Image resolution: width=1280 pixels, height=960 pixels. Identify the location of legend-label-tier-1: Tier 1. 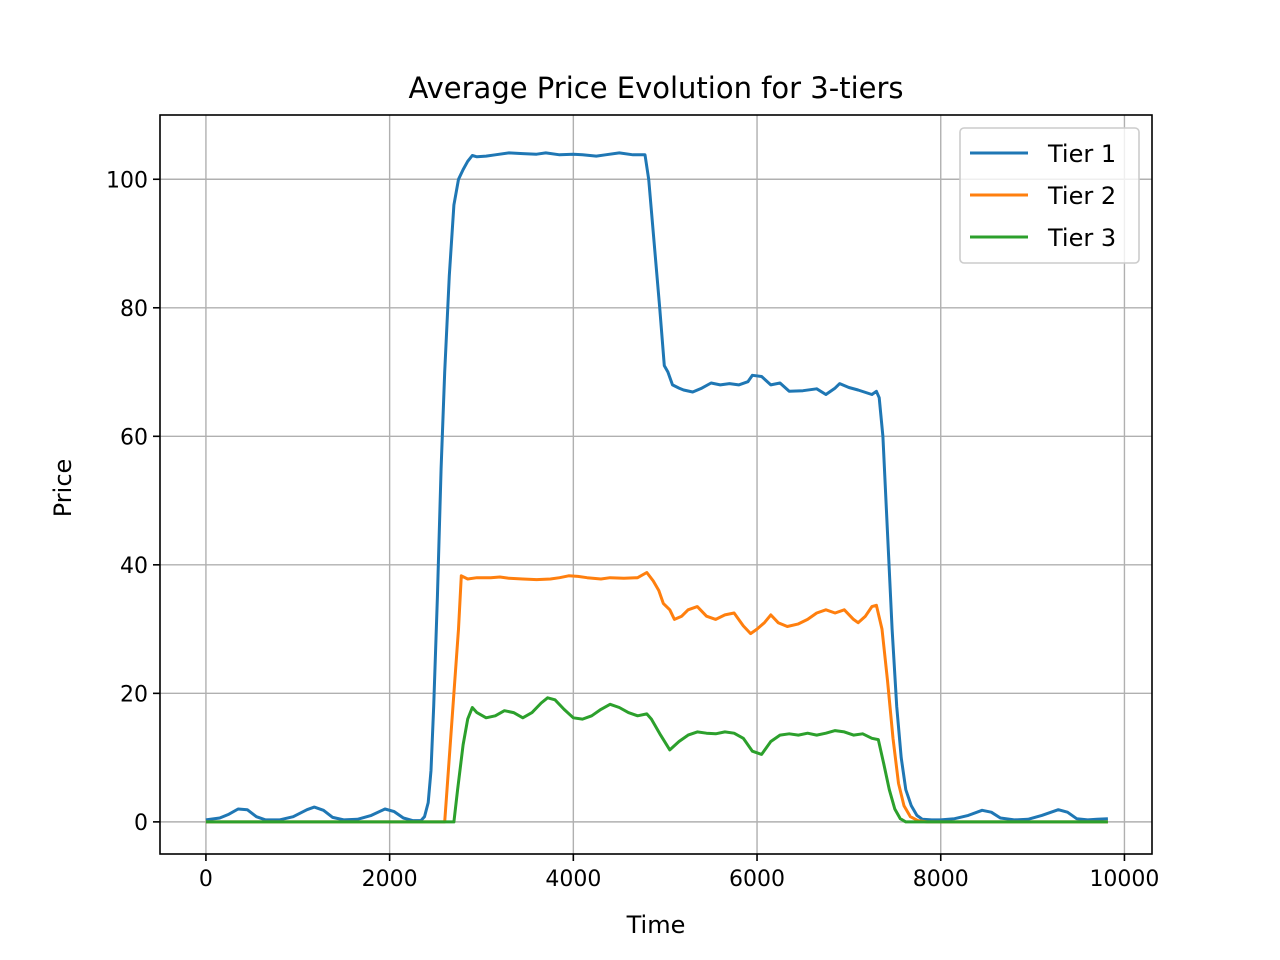
(1081, 154).